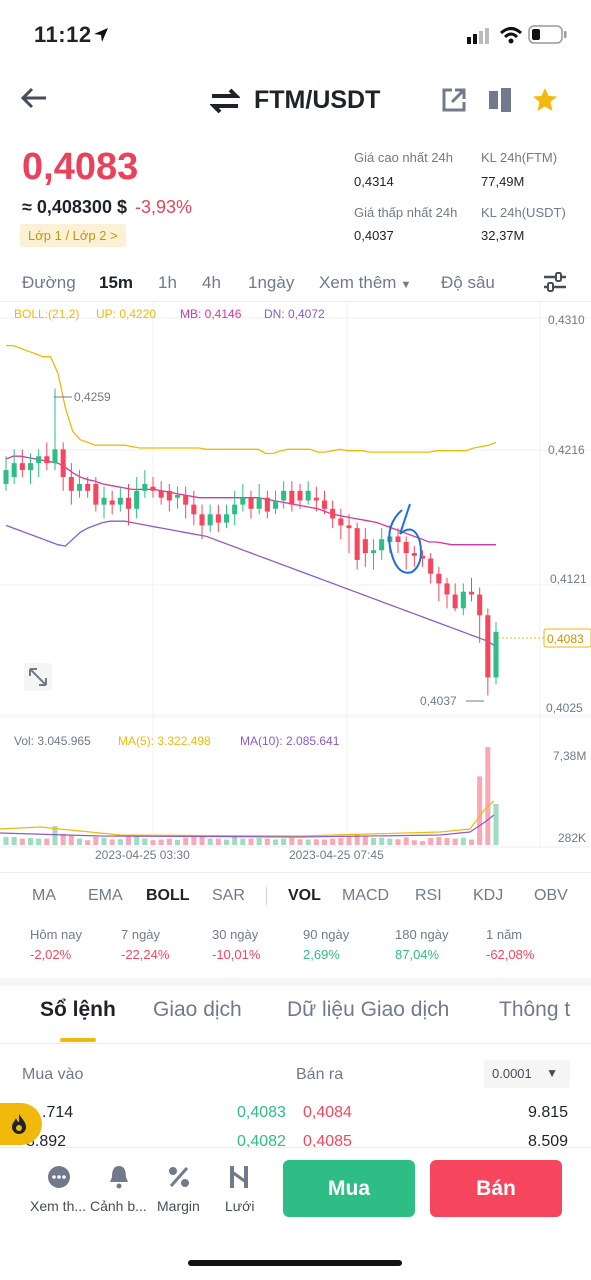 This screenshot has height=1280, width=591. What do you see at coordinates (167, 282) in the screenshot?
I see `tab-1h: 1h` at bounding box center [167, 282].